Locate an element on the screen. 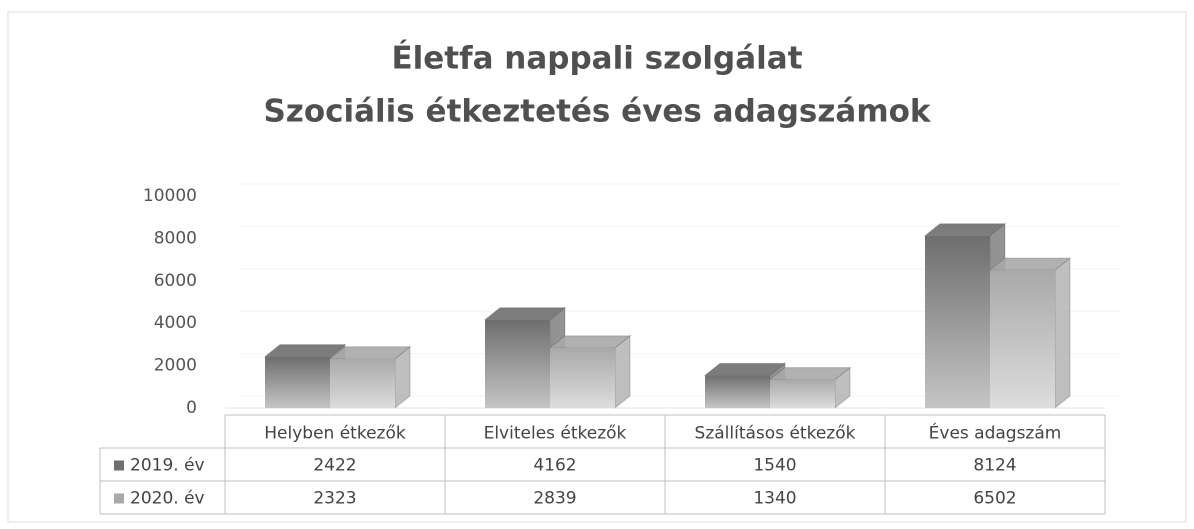 The width and height of the screenshot is (1194, 529). x-tick-label: Elviteles étkezők is located at coordinates (555, 434).